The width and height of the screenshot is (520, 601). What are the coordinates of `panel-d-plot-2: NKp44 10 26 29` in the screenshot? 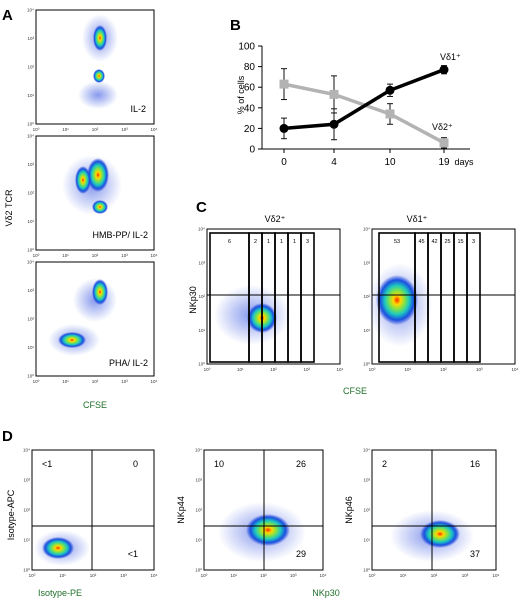 It's located at (250, 510).